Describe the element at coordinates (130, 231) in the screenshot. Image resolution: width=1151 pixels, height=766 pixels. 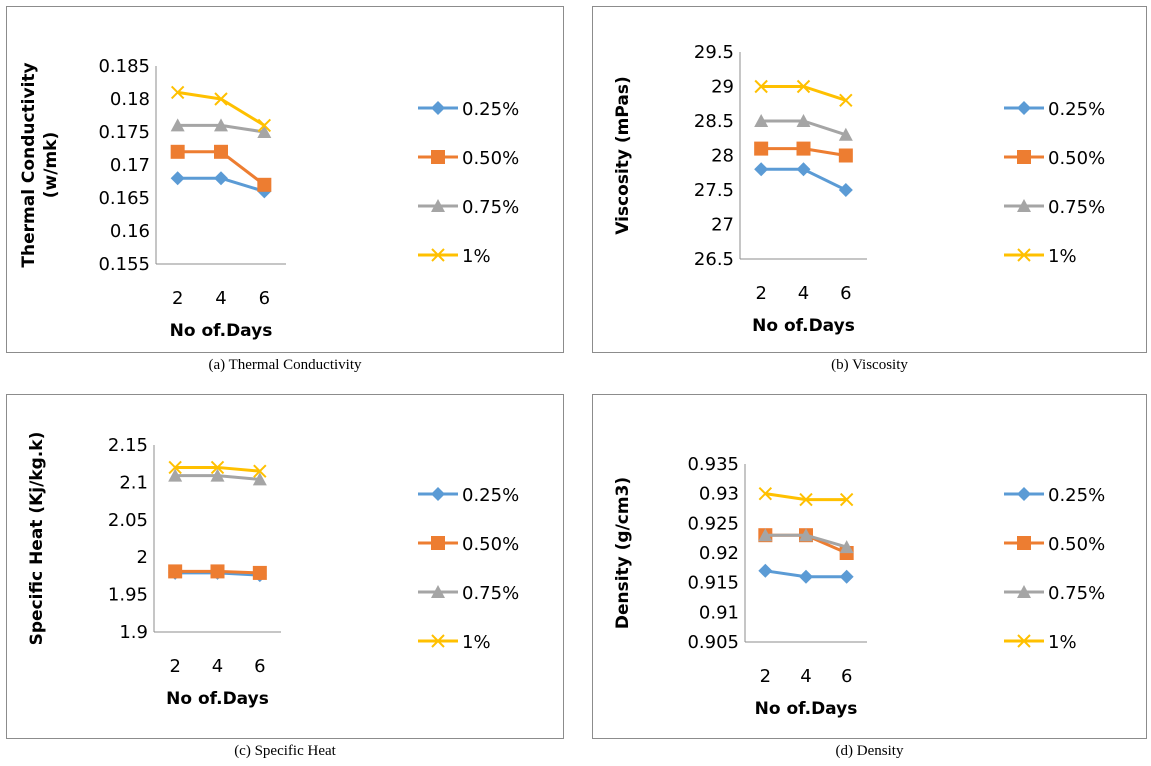
I see `y-tick-label: 0.16` at that location.